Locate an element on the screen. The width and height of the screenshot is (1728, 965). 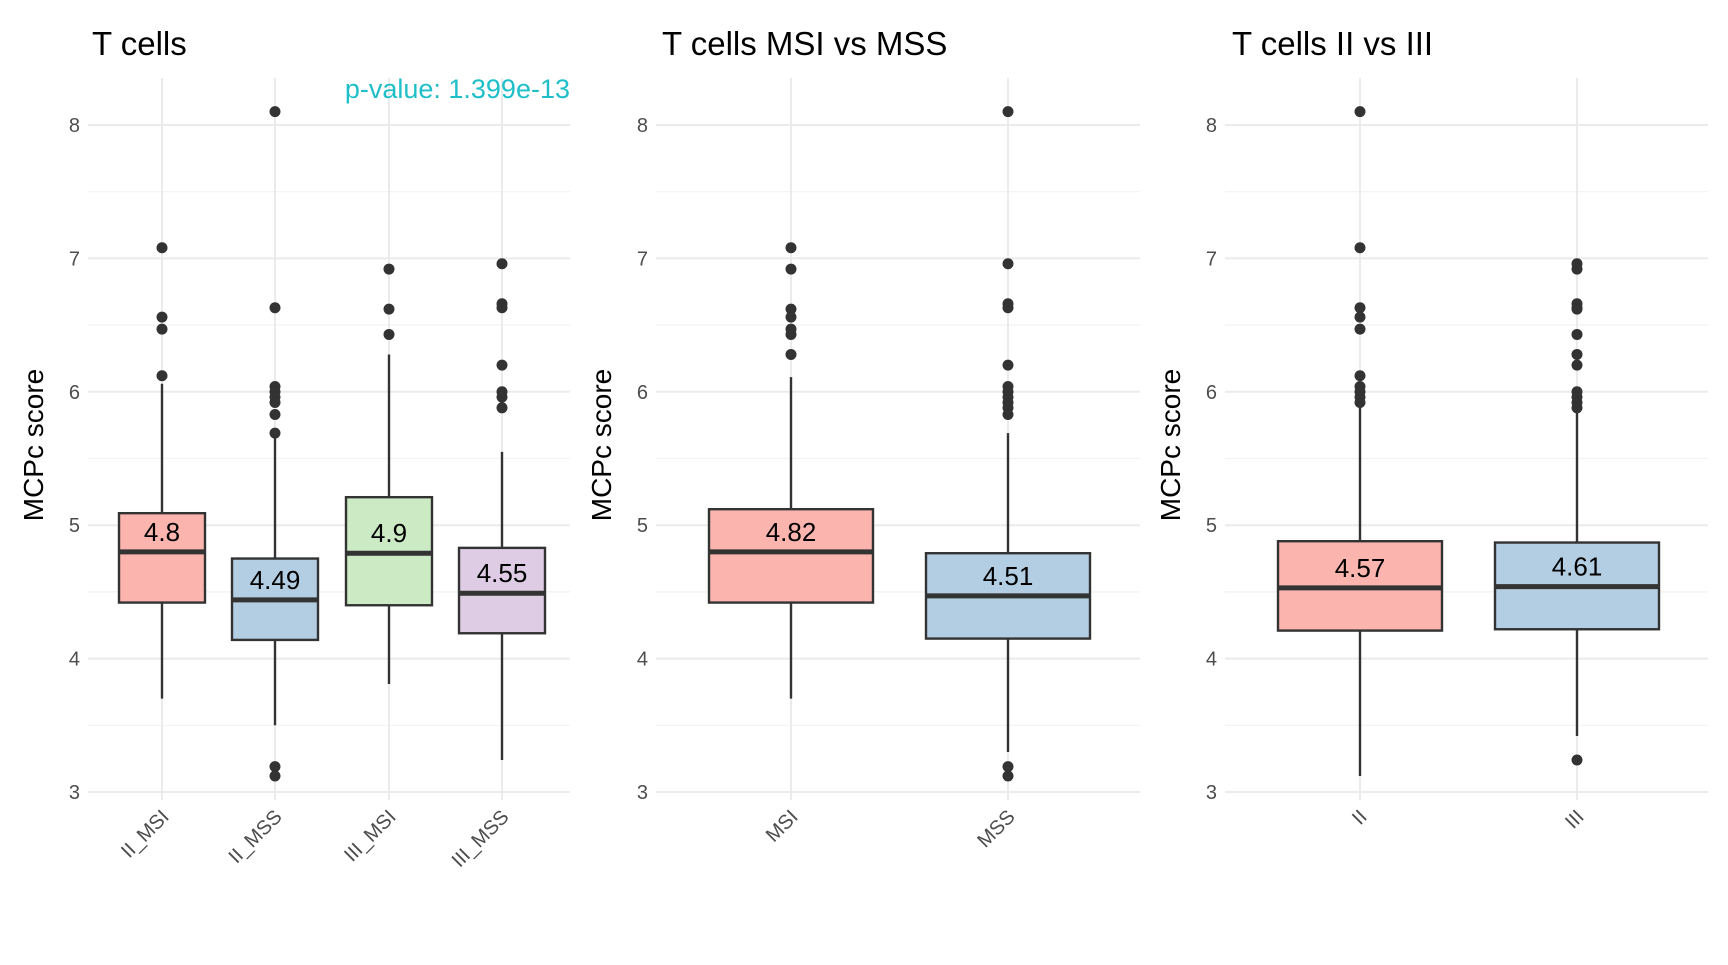
box-MSS: 4.51 MSS is located at coordinates (1008, 479).